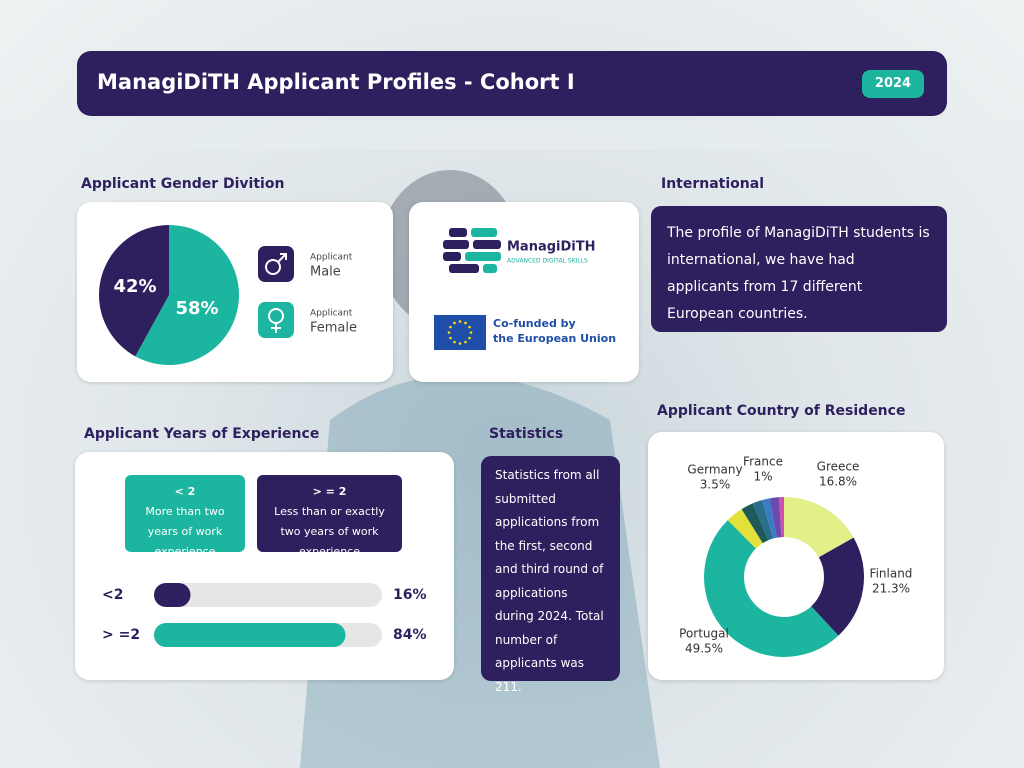  What do you see at coordinates (781, 411) in the screenshot?
I see `section-heading: Applicant Country of Residence` at bounding box center [781, 411].